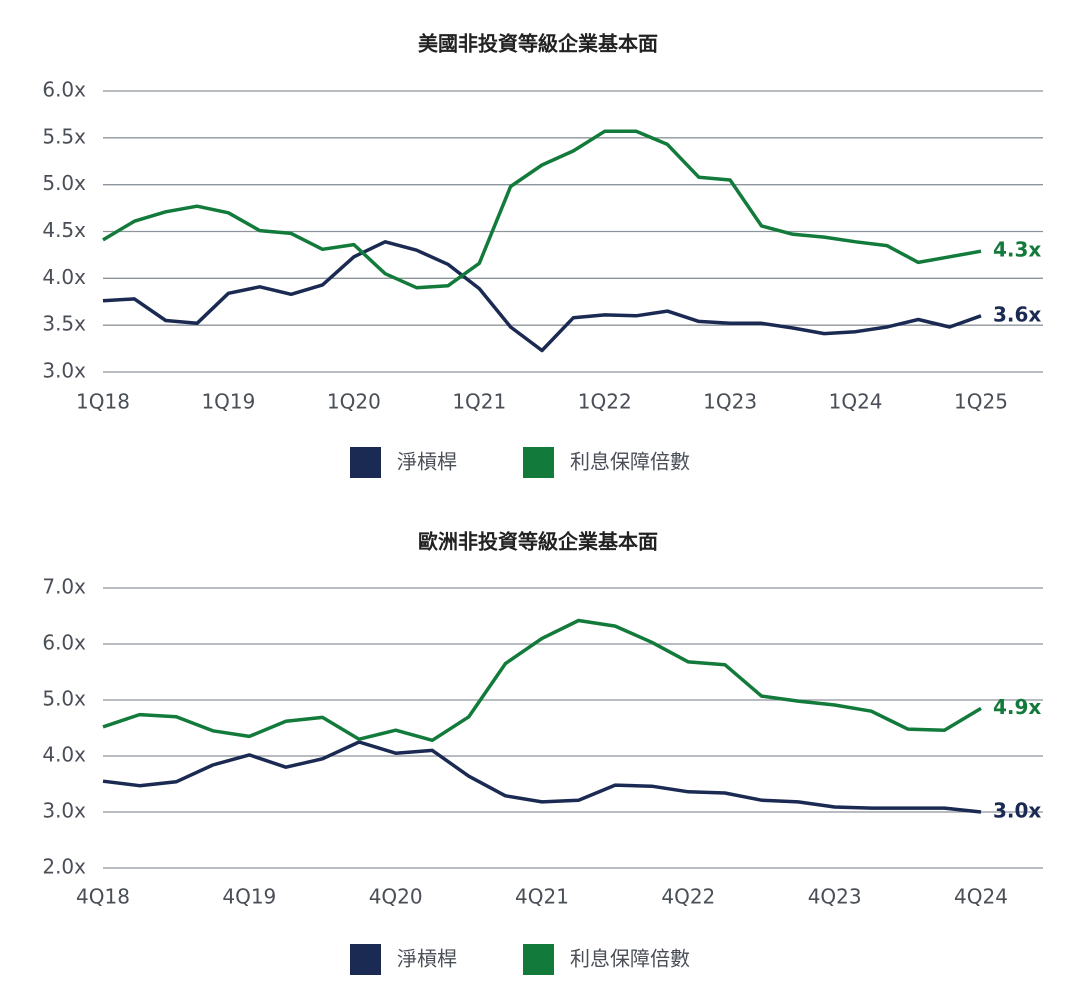 The width and height of the screenshot is (1076, 1008). Describe the element at coordinates (981, 402) in the screenshot. I see `x-tick-label: 1Q25` at that location.